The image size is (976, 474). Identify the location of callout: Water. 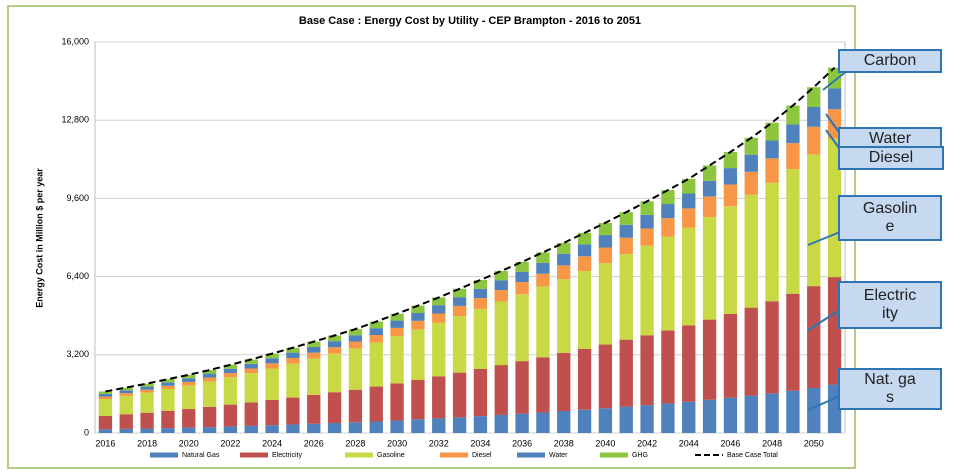
(890, 138).